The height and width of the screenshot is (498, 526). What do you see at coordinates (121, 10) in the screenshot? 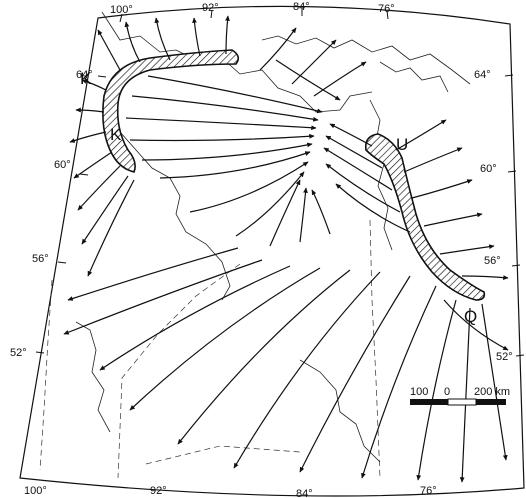
I see `lon-label-top: 100°` at bounding box center [121, 10].